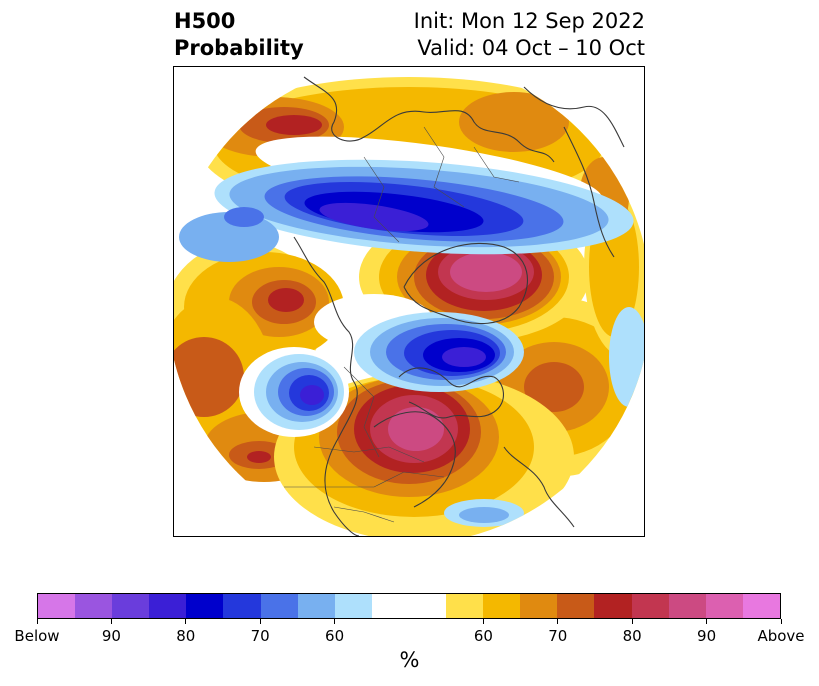 The height and width of the screenshot is (686, 819). I want to click on init-date-label: Init: Mon 12 Sep 2022, so click(529, 21).